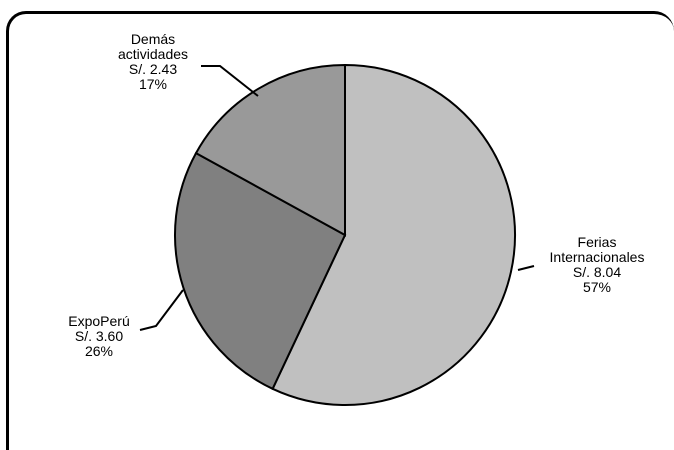 This screenshot has height=450, width=674. Describe the element at coordinates (98, 321) in the screenshot. I see `slice-label-line: ExpoPerú` at that location.